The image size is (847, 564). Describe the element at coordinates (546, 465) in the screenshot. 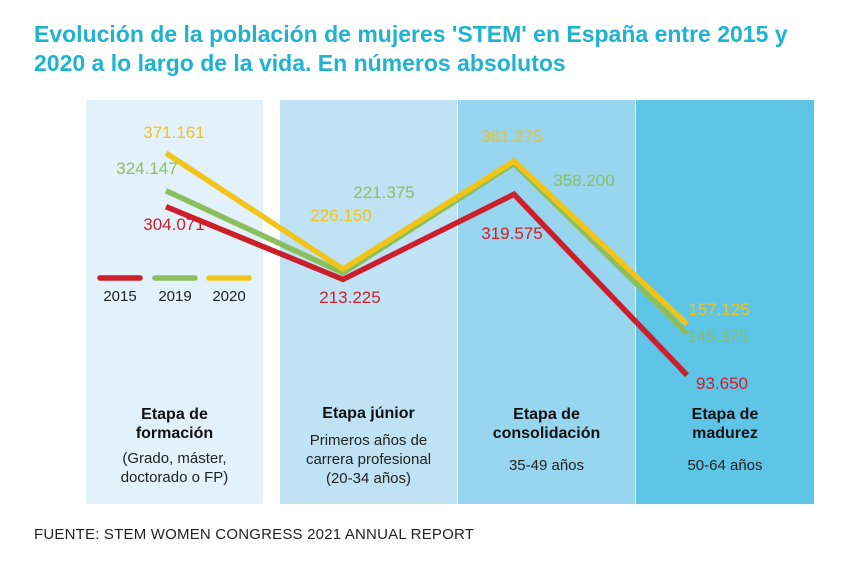

I see `stage-description: 35-49 años` at that location.